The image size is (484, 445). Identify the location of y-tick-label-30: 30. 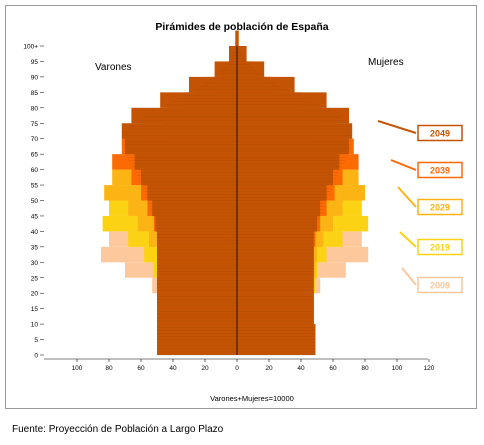
(35, 263).